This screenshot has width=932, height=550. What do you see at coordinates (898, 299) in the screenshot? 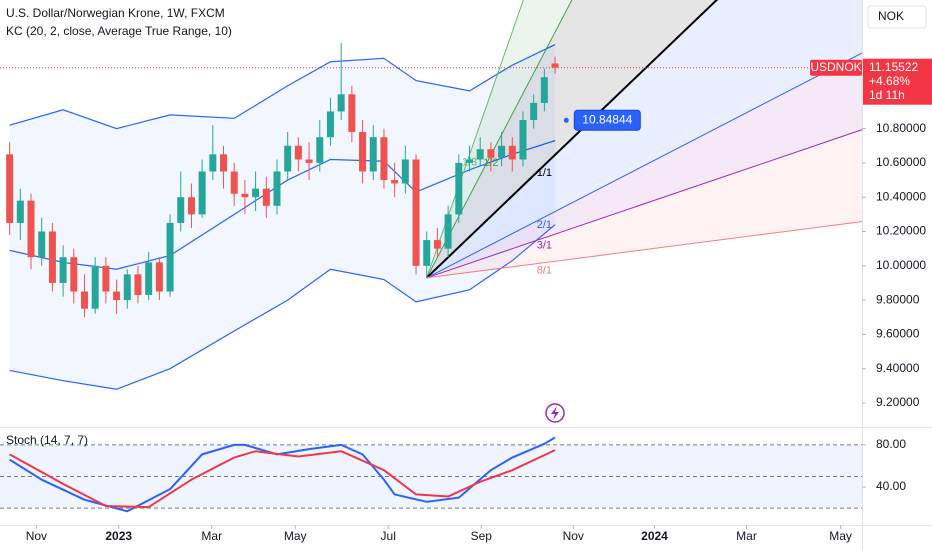
I see `y-tick-label: 9.80000` at bounding box center [898, 299].